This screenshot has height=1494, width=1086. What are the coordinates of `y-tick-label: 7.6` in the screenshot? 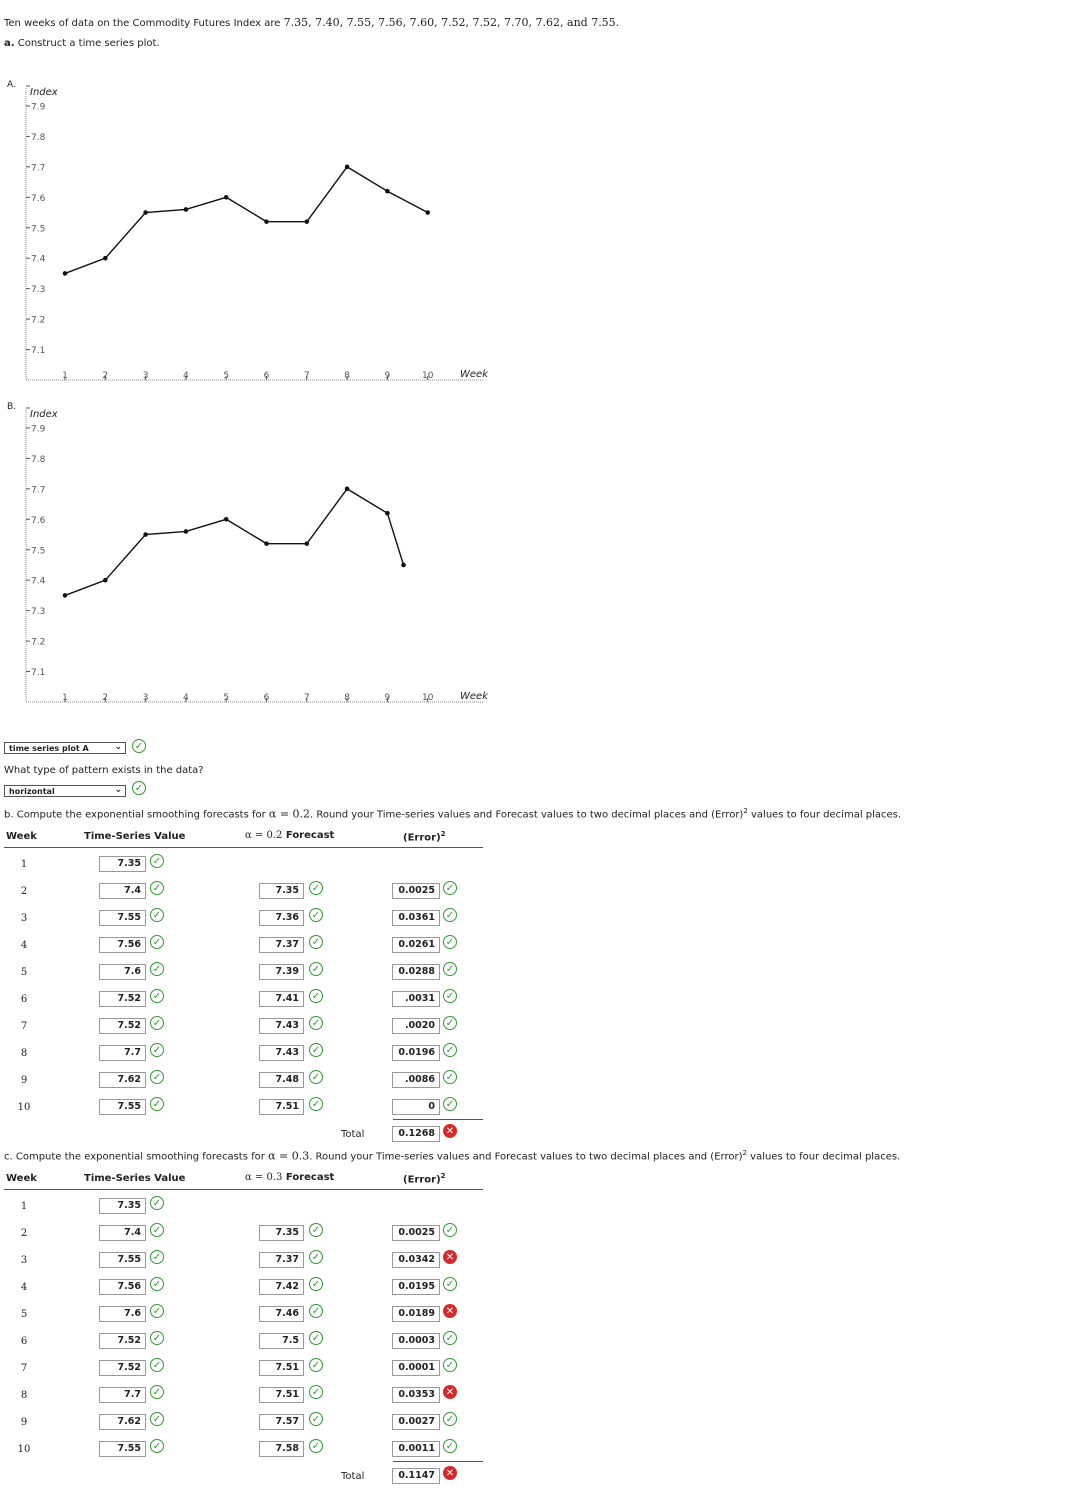 It's located at (38, 199).